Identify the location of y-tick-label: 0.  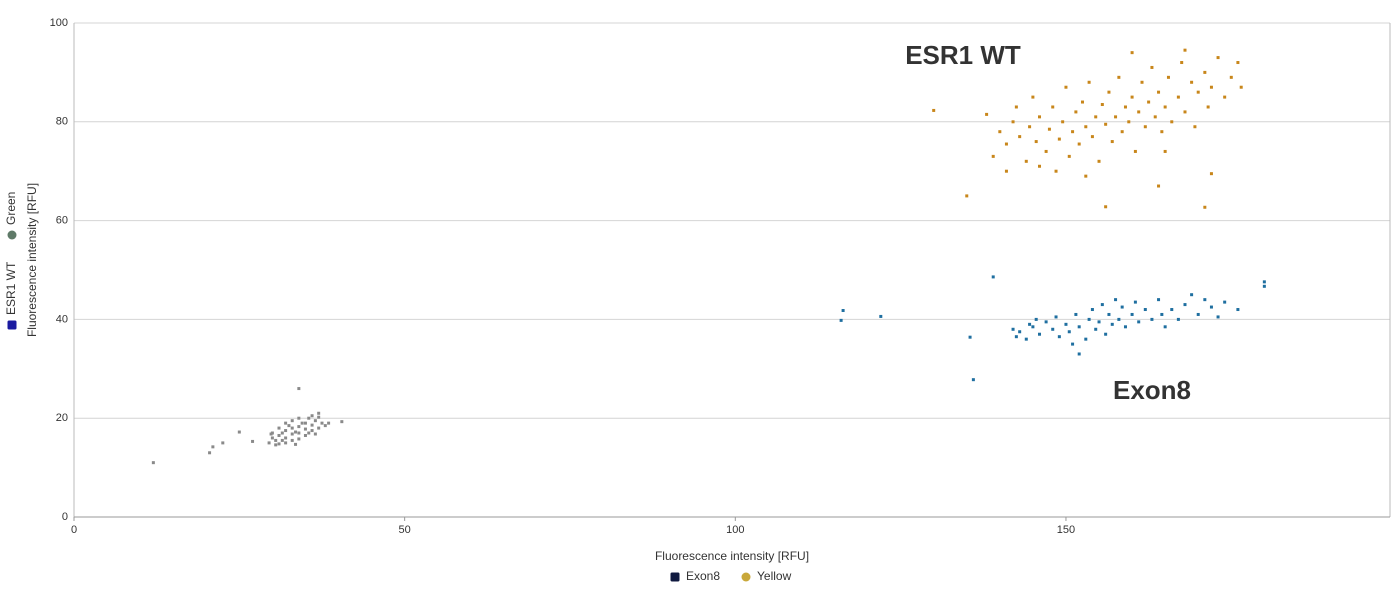
(65, 517).